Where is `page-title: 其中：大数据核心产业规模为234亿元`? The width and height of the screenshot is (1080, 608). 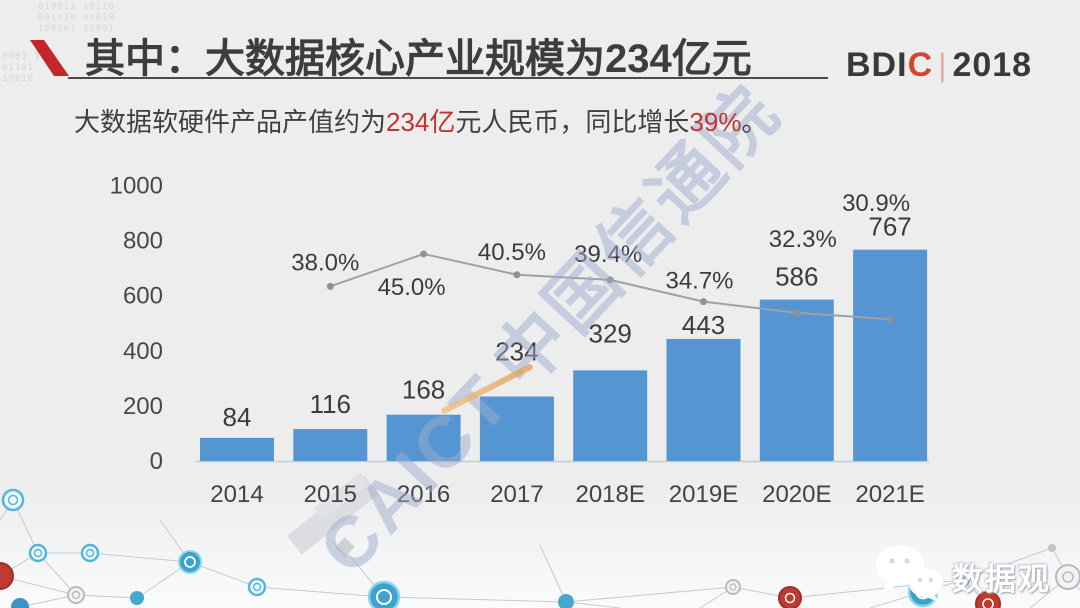
page-title: 其中：大数据核心产业规模为234亿元 is located at coordinates (418, 59).